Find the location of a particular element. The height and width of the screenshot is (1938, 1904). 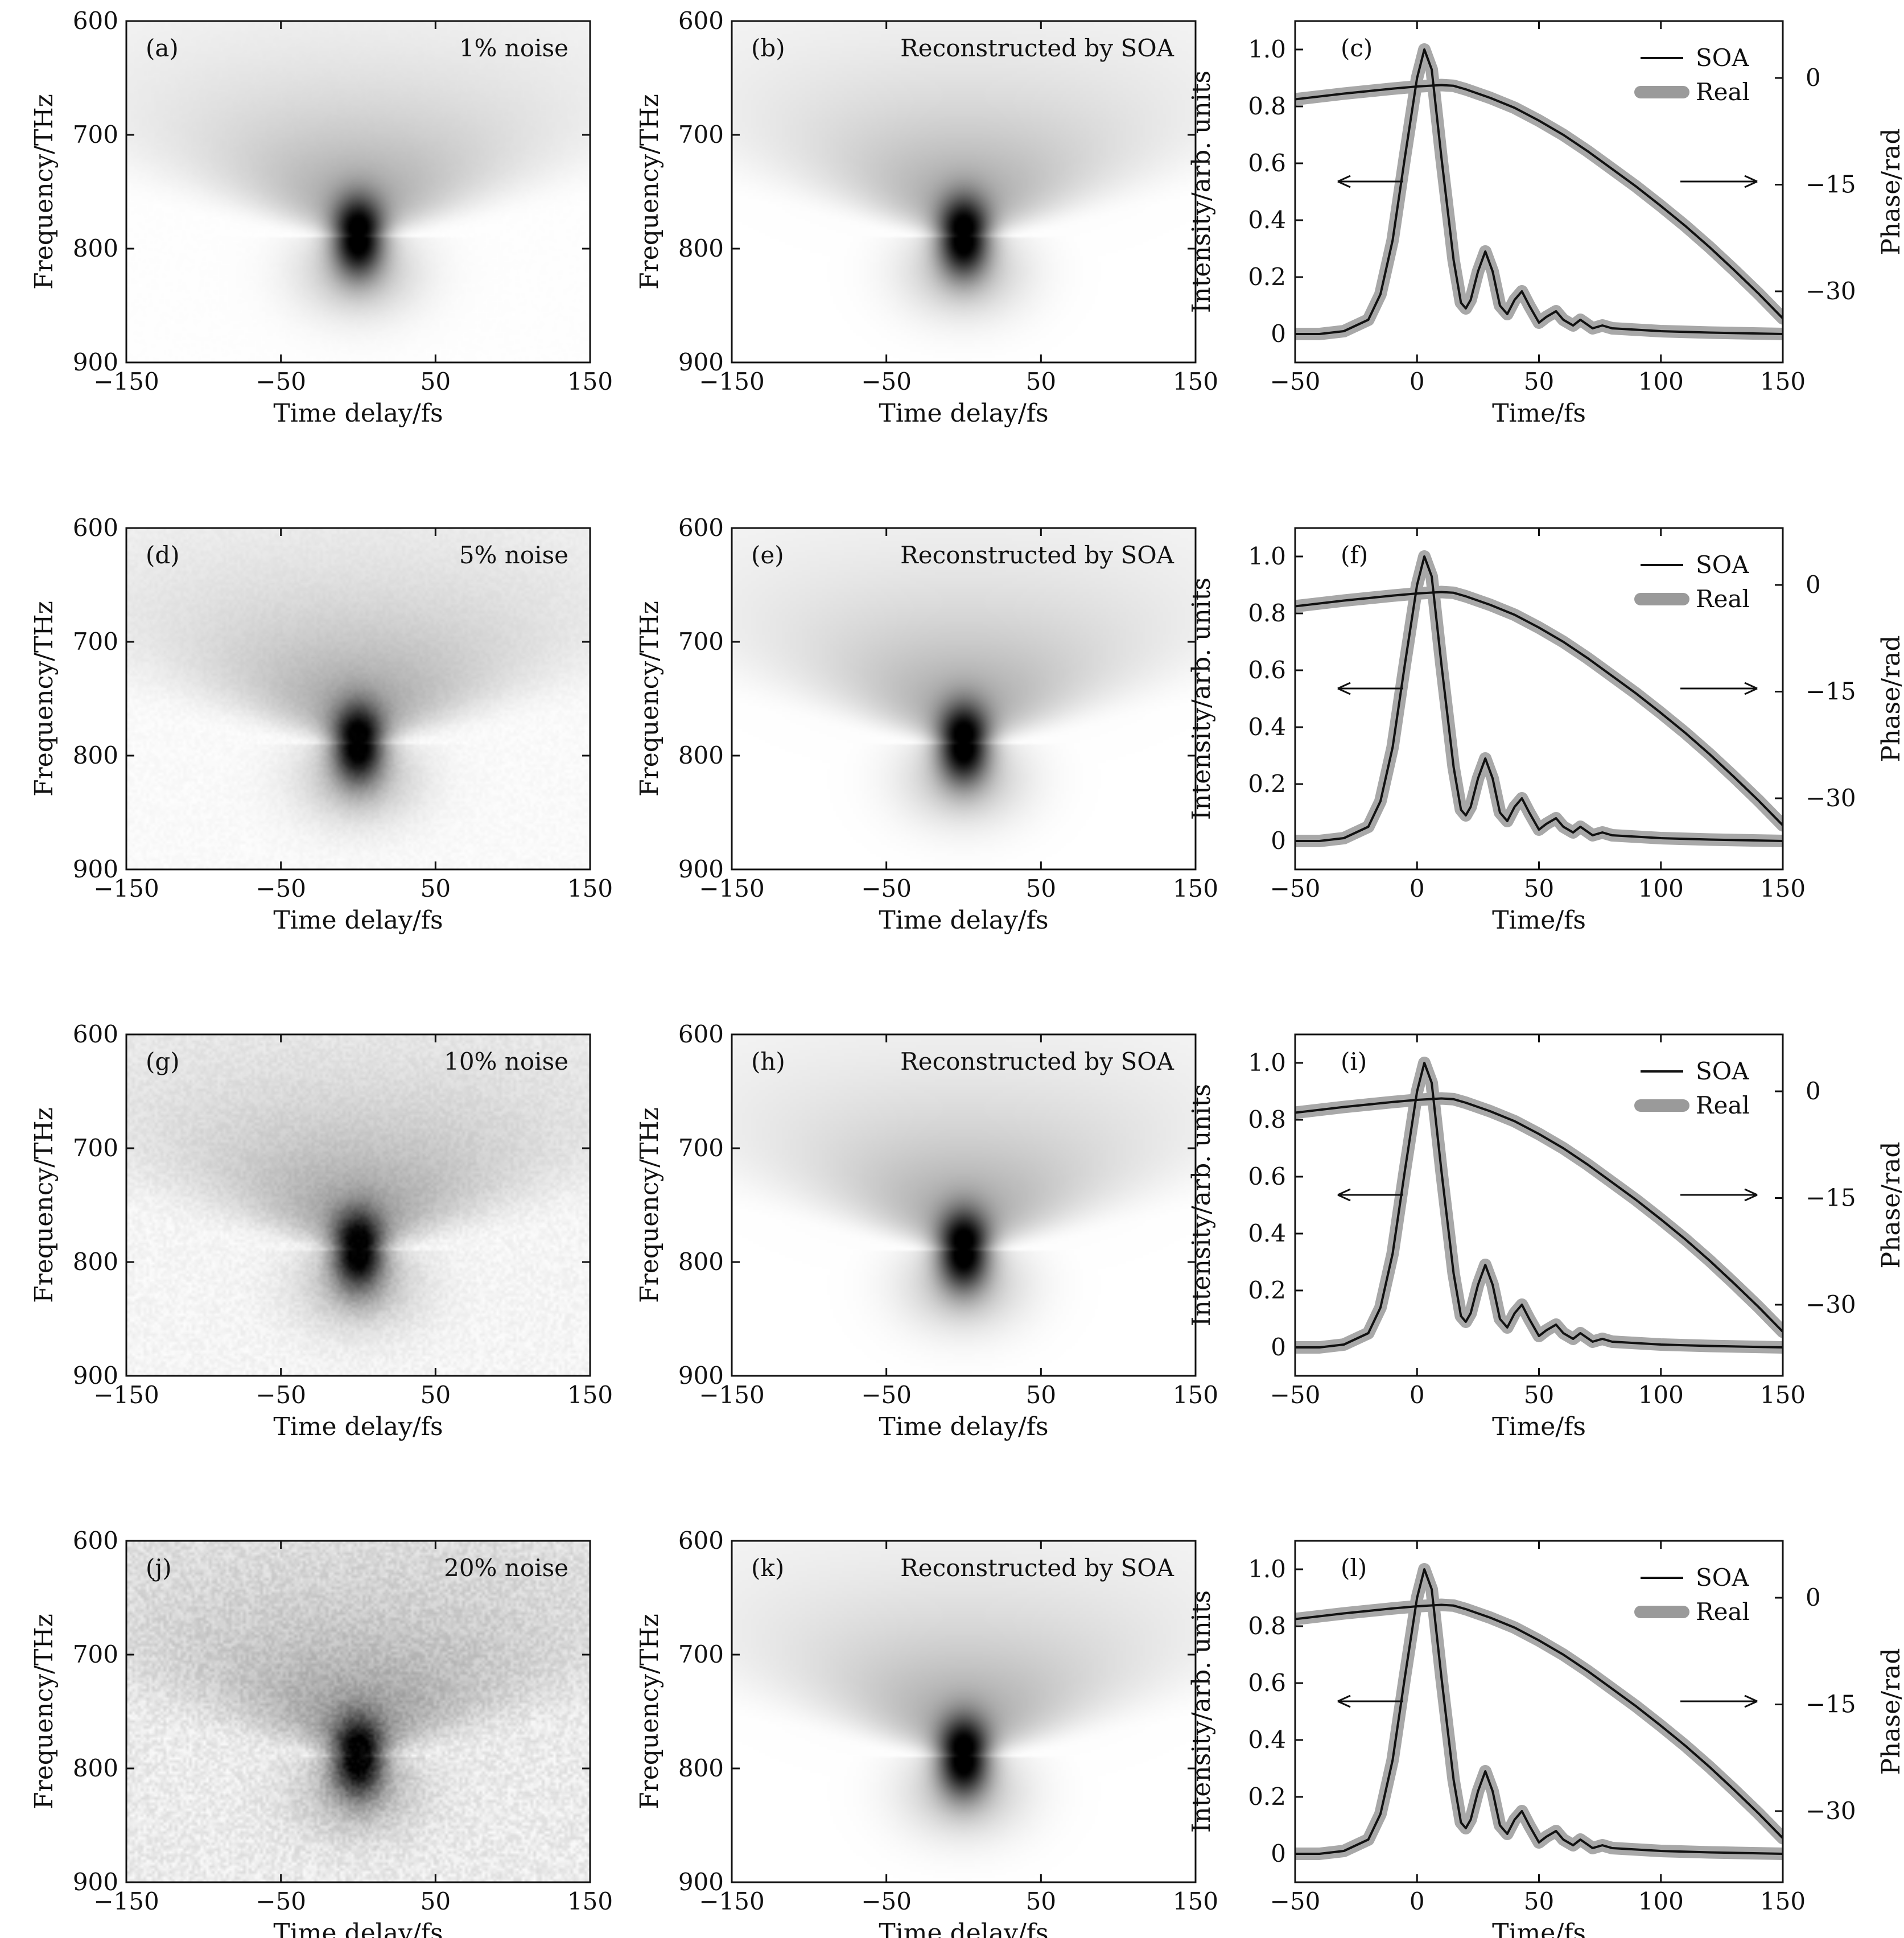

panel-label: (l) is located at coordinates (1354, 1568).